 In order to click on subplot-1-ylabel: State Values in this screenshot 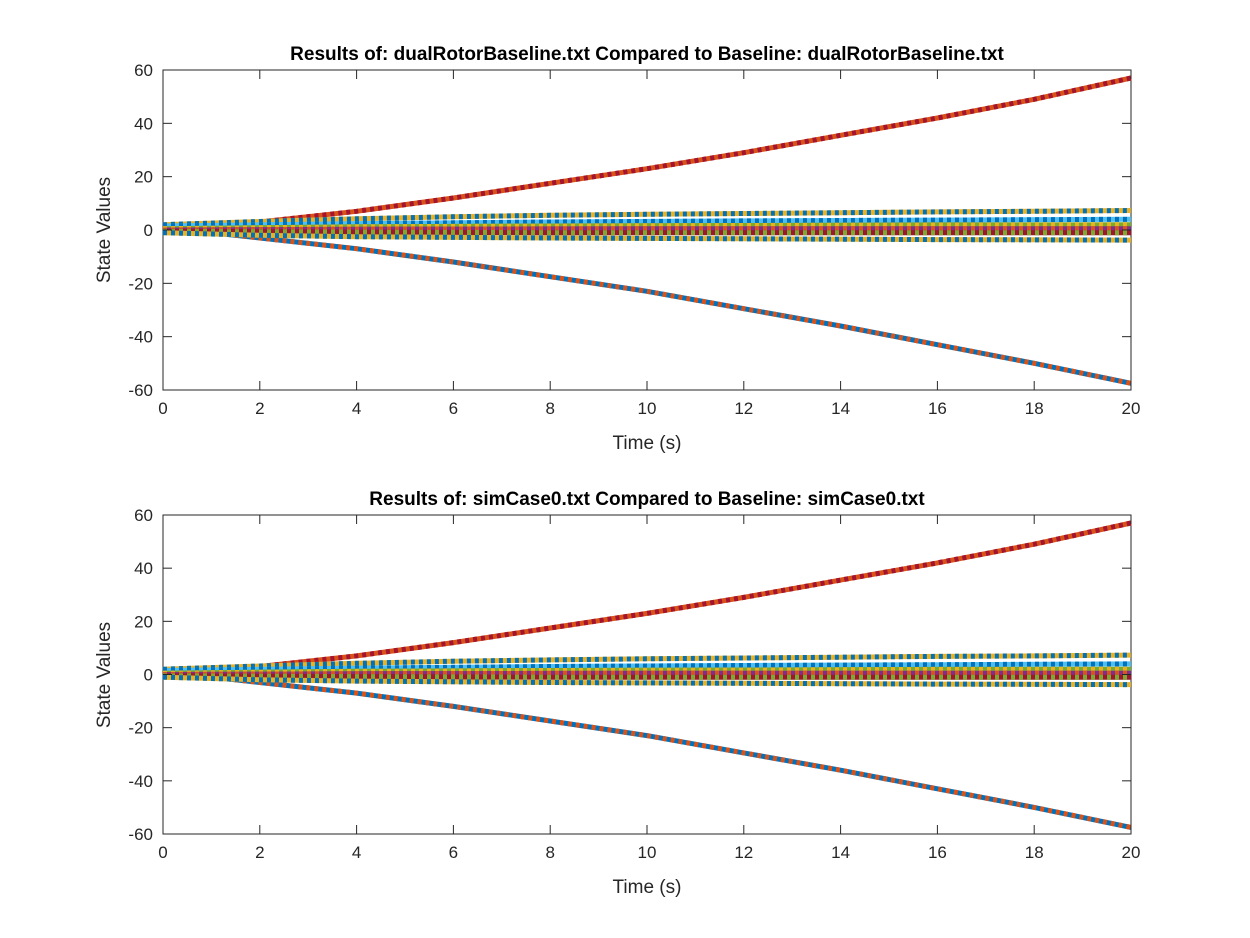, I will do `click(104, 230)`.